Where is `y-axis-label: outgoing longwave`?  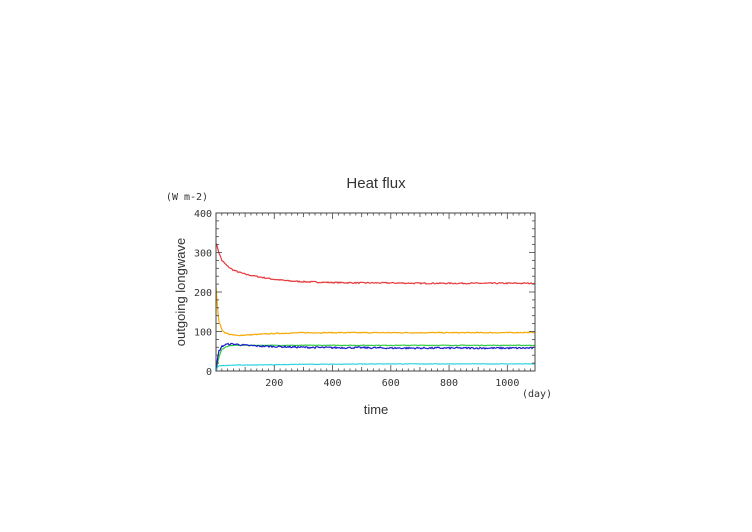 y-axis-label: outgoing longwave is located at coordinates (180, 292).